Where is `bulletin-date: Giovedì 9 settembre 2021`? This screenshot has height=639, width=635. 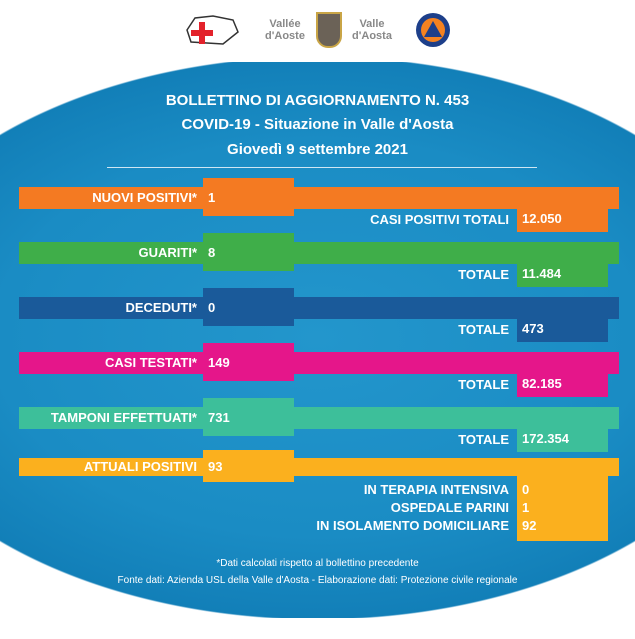
bulletin-date: Giovedì 9 settembre 2021 is located at coordinates (317, 149).